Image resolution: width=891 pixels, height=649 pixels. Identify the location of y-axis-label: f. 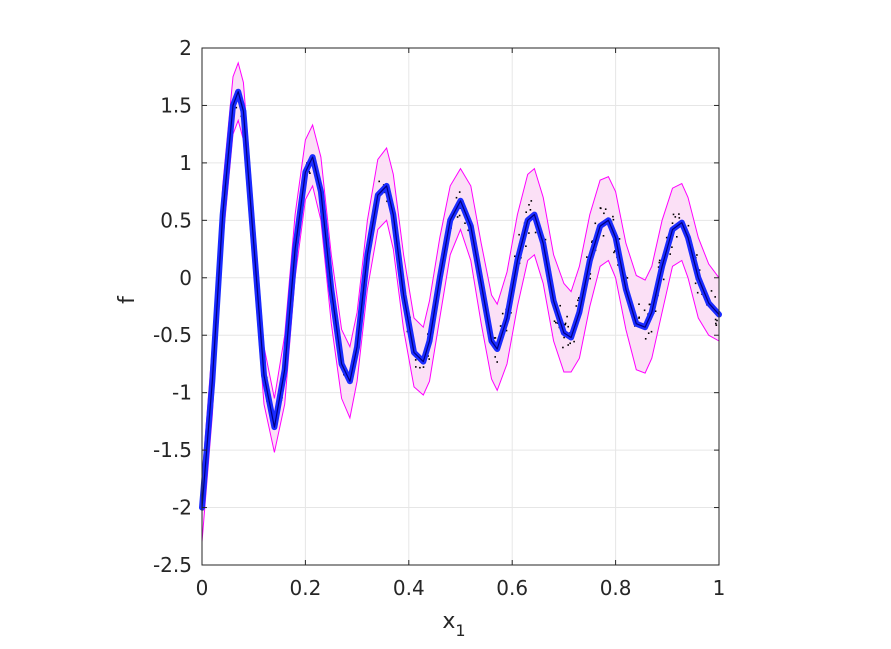
(127, 299).